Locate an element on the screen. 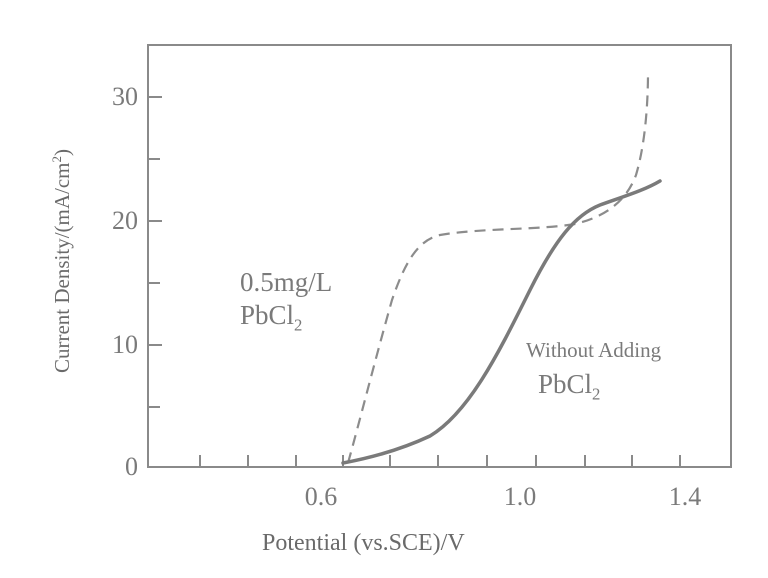 The image size is (768, 578). y-tick-label-0: 0 is located at coordinates (131, 466).